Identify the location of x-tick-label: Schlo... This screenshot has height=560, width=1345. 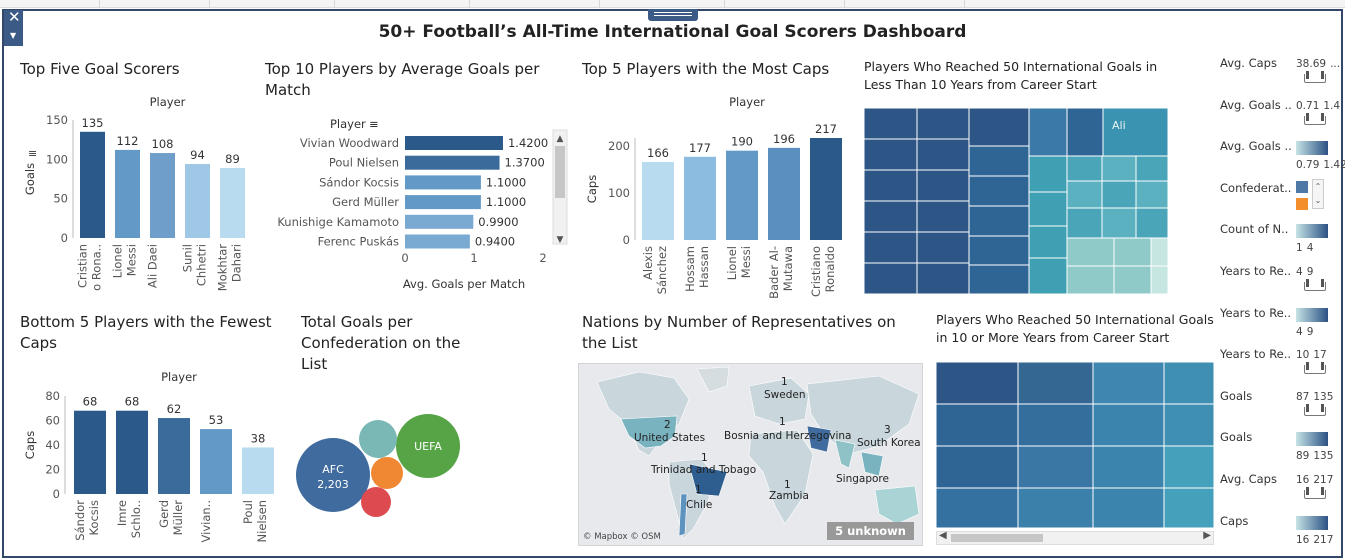
(136, 519).